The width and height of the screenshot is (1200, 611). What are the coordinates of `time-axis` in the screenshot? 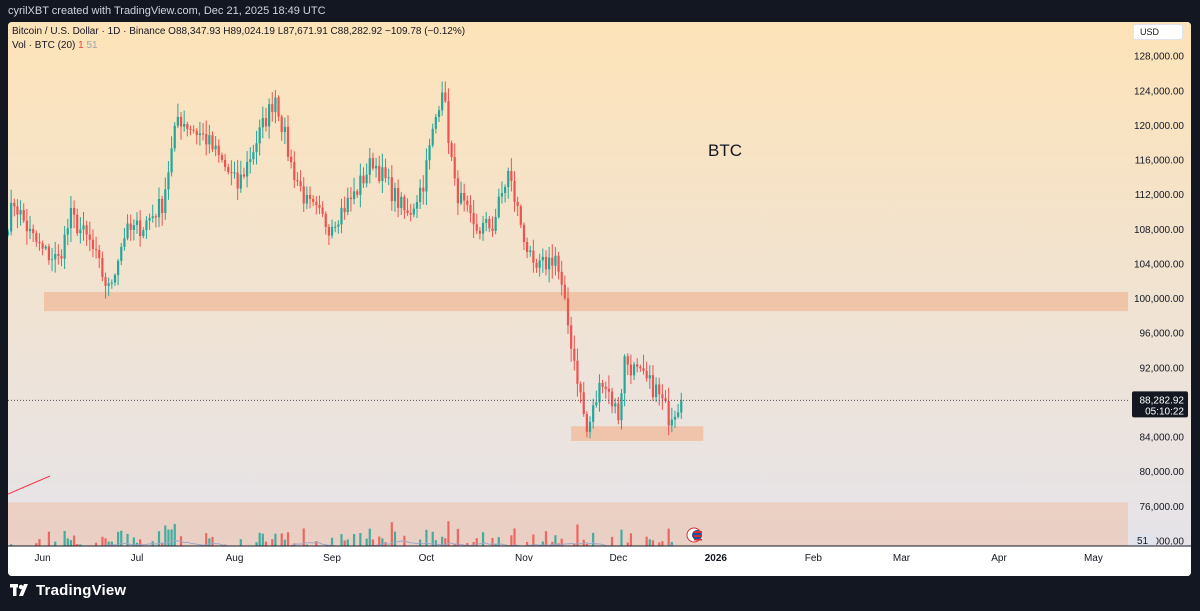 It's located at (599, 561).